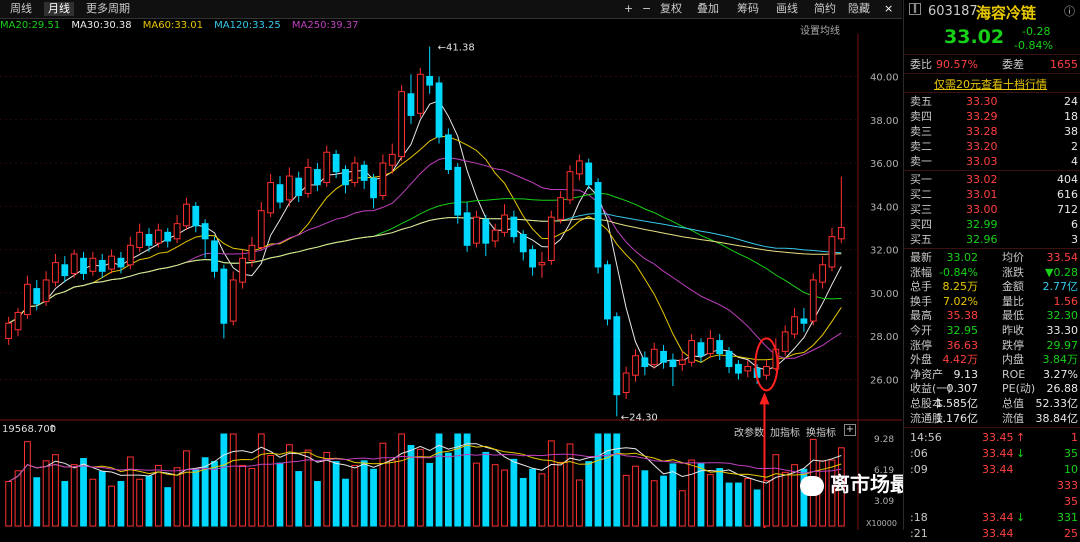 The image size is (1080, 542). Describe the element at coordinates (59, 9) in the screenshot. I see `tab-monthly: 月线` at that location.